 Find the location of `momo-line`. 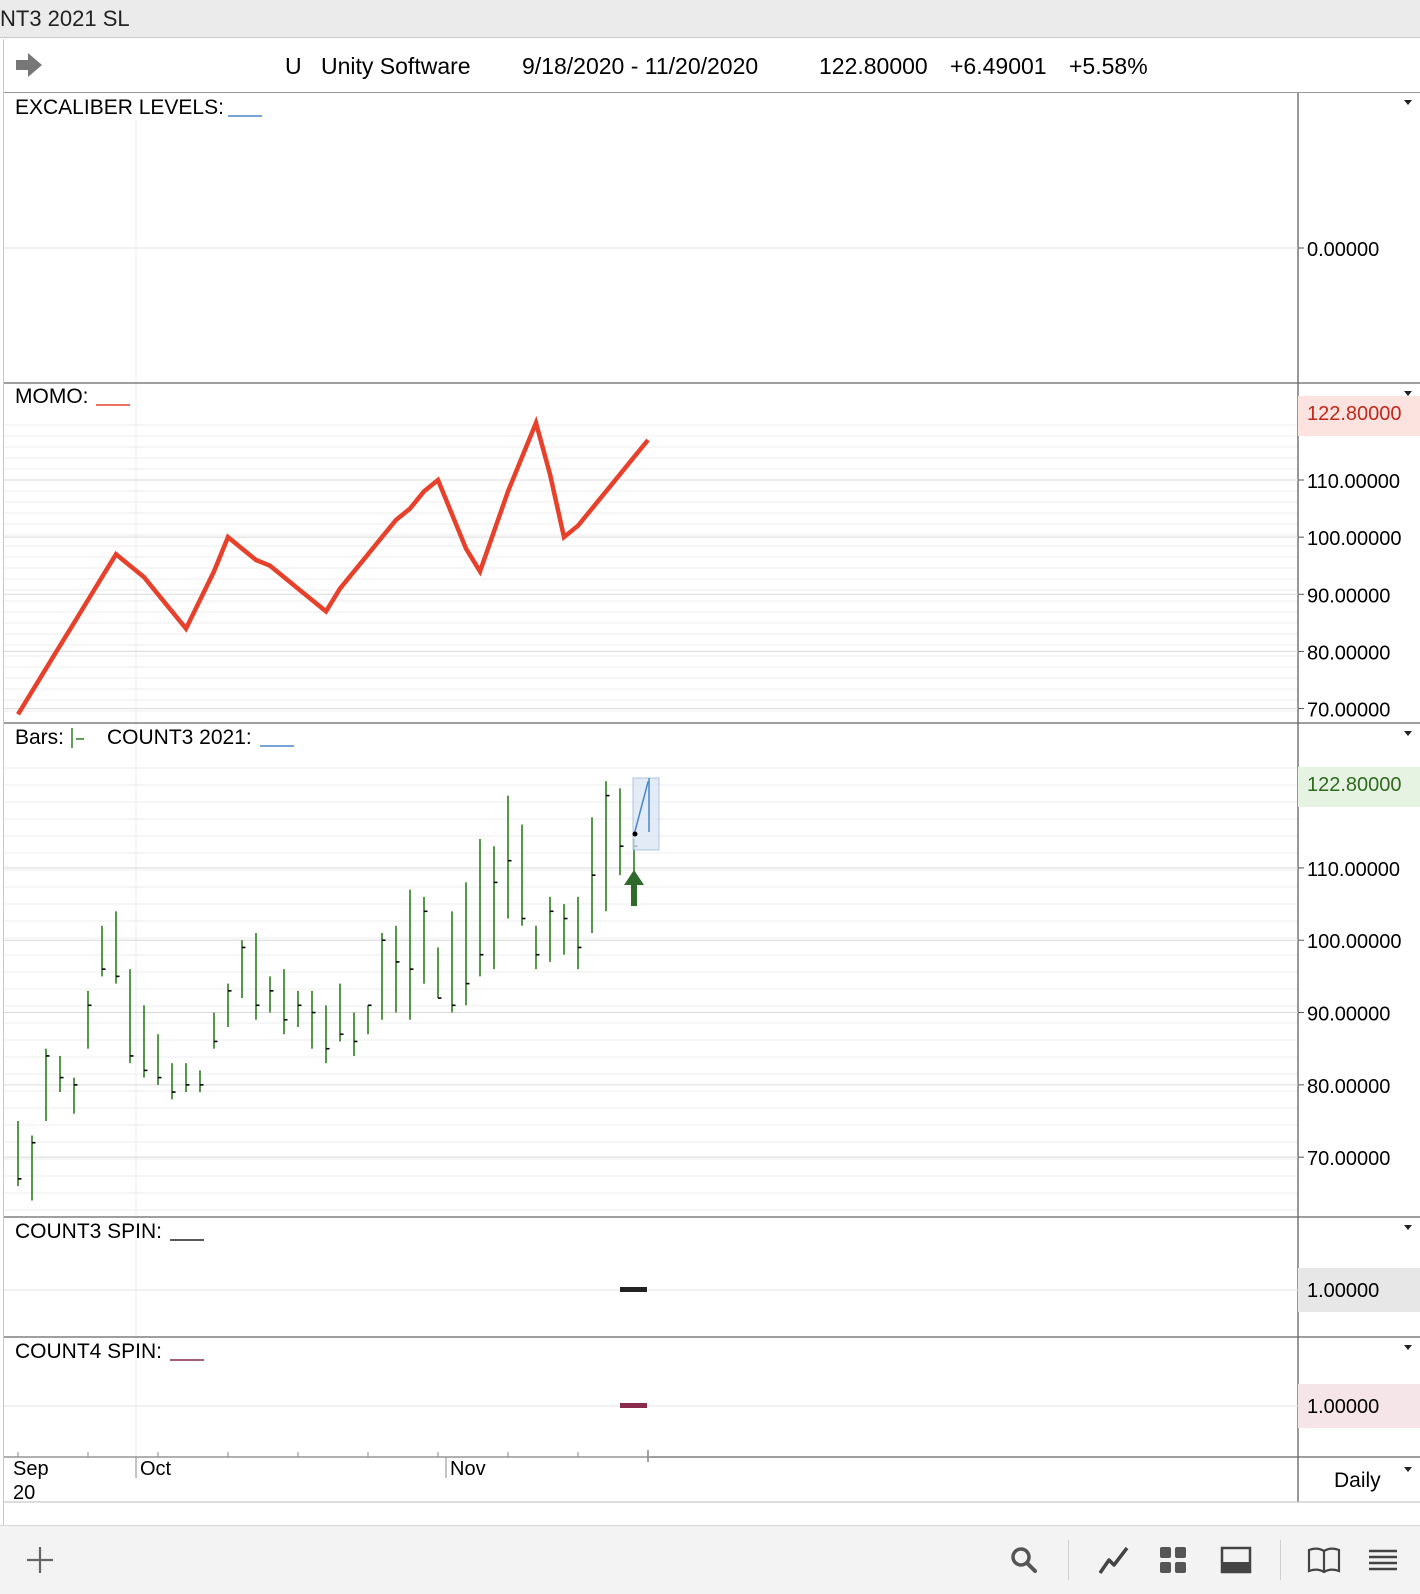

momo-line is located at coordinates (333, 565).